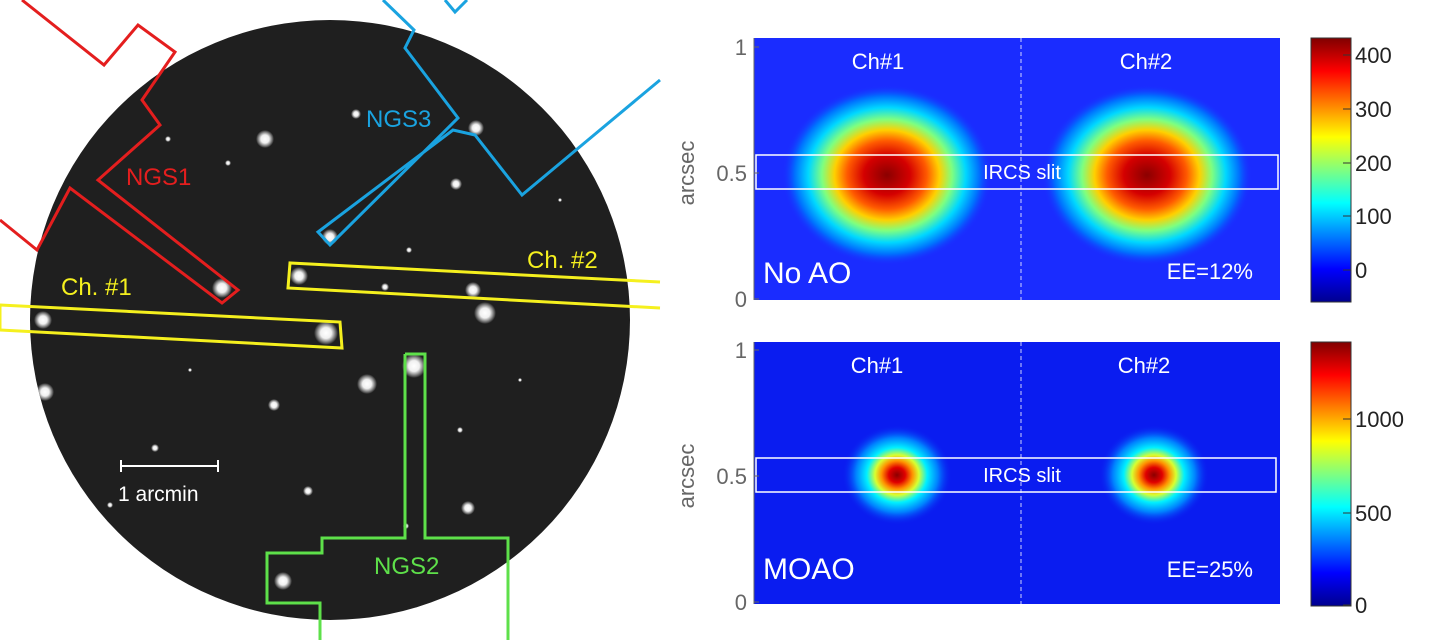  What do you see at coordinates (1210, 569) in the screenshot?
I see `ee-label-moao: EE=25%` at bounding box center [1210, 569].